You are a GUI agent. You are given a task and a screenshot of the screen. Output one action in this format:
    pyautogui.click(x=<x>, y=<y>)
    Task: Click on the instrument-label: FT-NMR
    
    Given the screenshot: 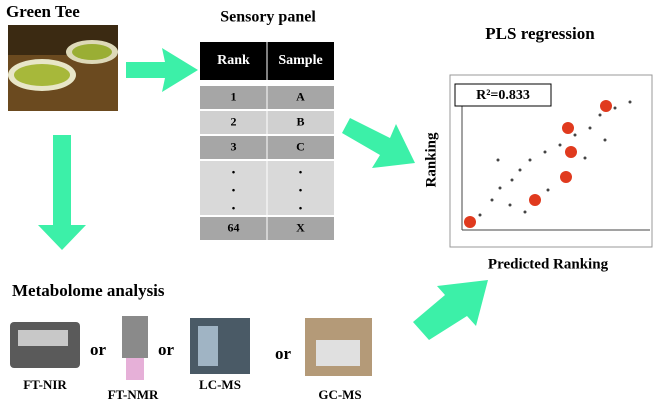 What is the action you would take?
    pyautogui.click(x=133, y=394)
    